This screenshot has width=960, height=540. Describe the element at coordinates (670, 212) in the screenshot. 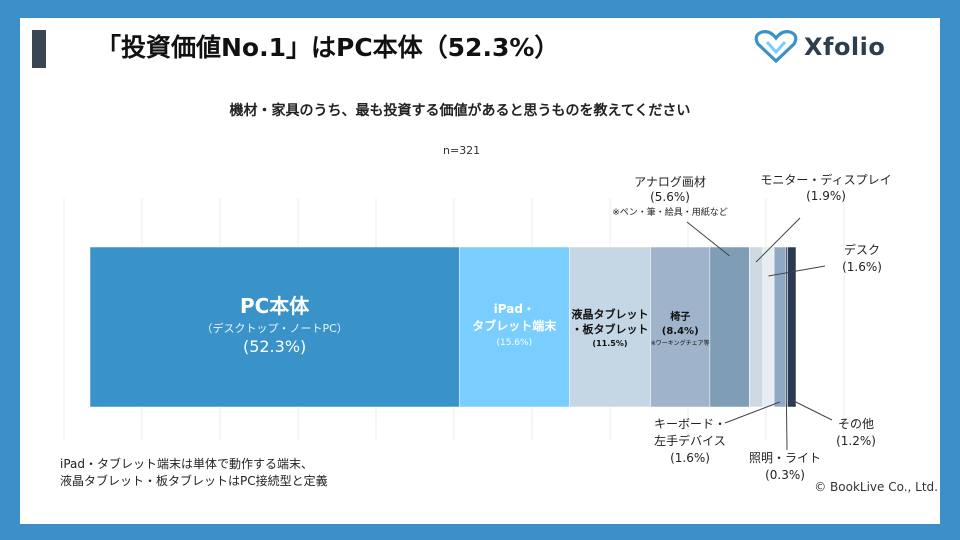

I see `label-analog-materials-note: ※ペン・筆・絵具・用紙など` at that location.